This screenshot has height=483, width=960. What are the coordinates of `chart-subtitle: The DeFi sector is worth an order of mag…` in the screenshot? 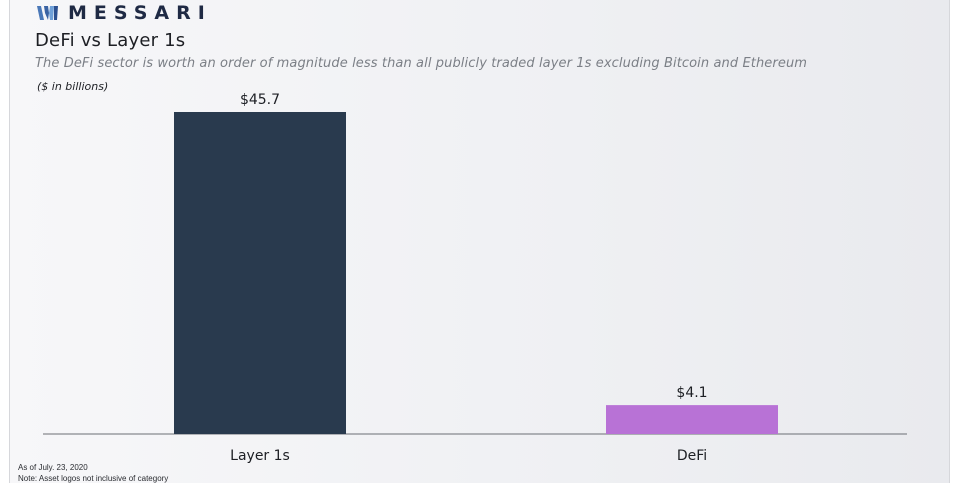 It's located at (421, 63).